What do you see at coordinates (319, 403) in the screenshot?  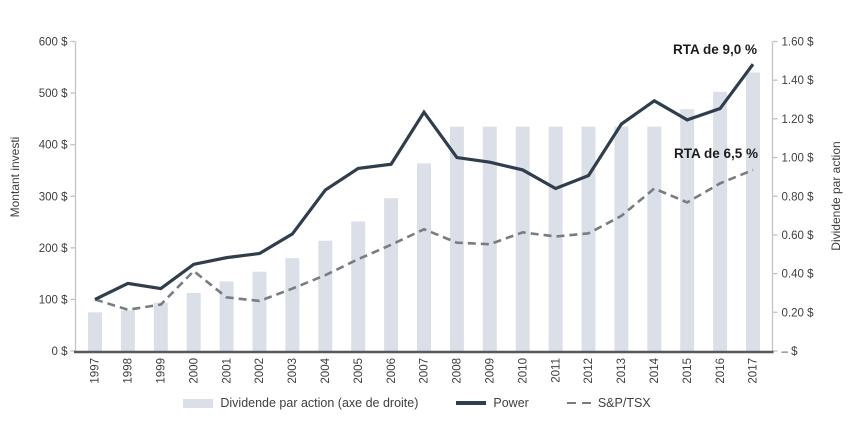 I see `legend-label-dividend: Dividende par action (axe de droite)` at bounding box center [319, 403].